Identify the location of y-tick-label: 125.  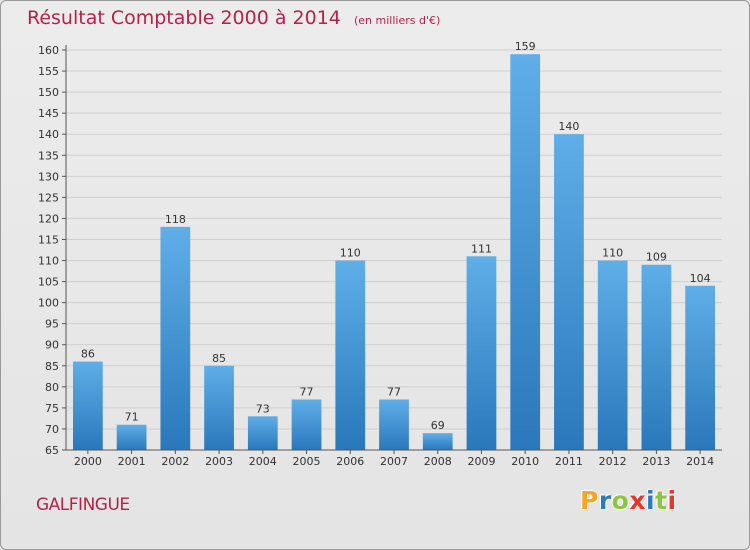
(48, 197).